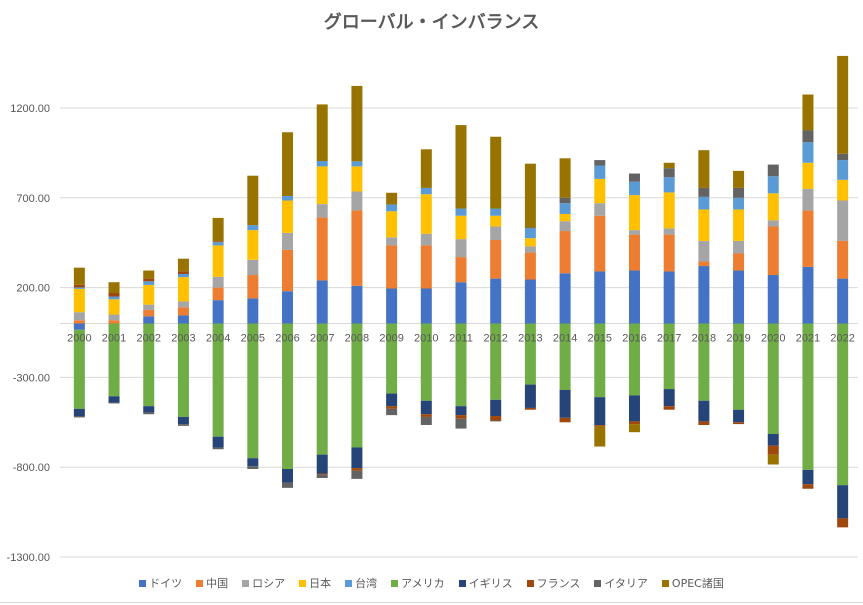 This screenshot has width=863, height=605. Describe the element at coordinates (738, 339) in the screenshot. I see `x-tick-label: 2019` at that location.